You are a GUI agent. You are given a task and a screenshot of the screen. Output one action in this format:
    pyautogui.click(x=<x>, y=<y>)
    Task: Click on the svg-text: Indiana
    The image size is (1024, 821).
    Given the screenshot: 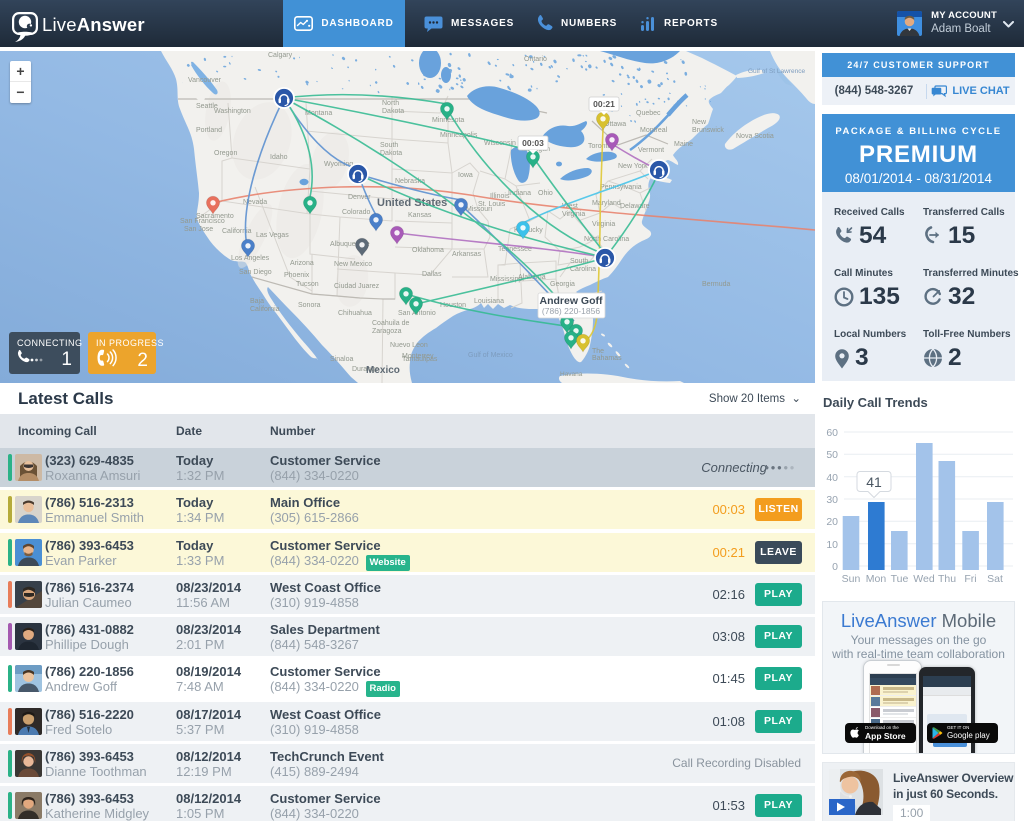 What is the action you would take?
    pyautogui.click(x=519, y=193)
    